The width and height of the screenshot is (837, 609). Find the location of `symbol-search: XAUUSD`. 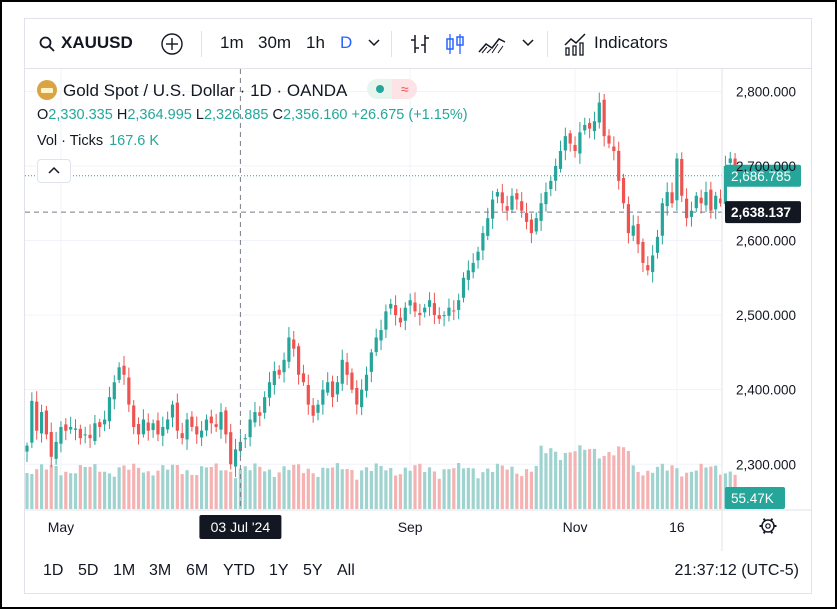

symbol-search: XAUUSD is located at coordinates (97, 42).